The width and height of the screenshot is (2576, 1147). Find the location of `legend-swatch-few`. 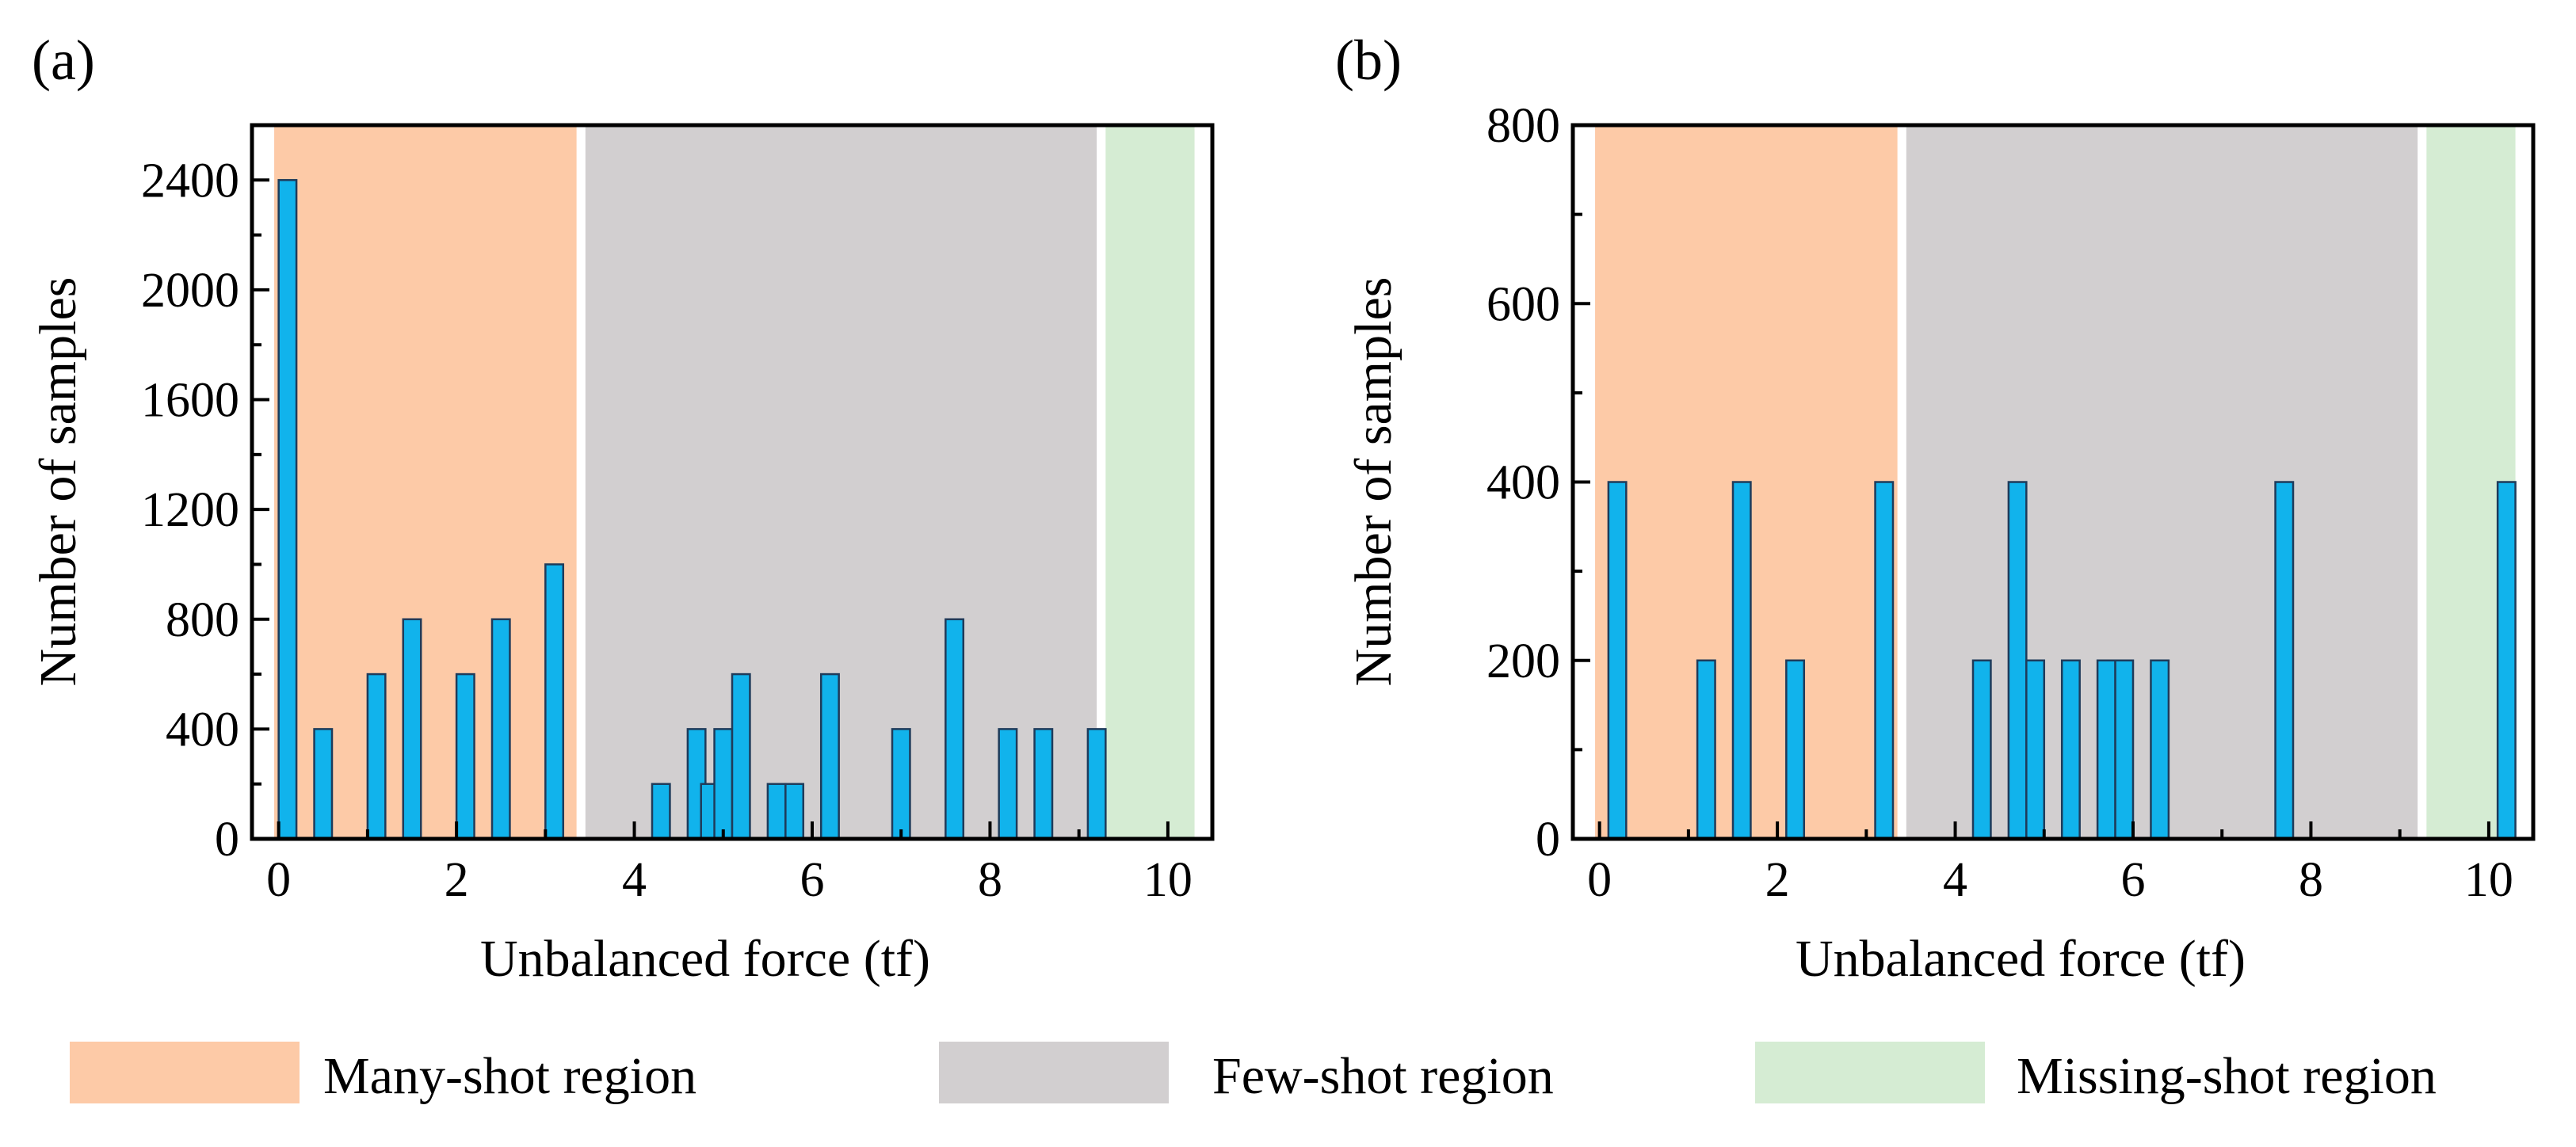

legend-swatch-few is located at coordinates (1054, 1072).